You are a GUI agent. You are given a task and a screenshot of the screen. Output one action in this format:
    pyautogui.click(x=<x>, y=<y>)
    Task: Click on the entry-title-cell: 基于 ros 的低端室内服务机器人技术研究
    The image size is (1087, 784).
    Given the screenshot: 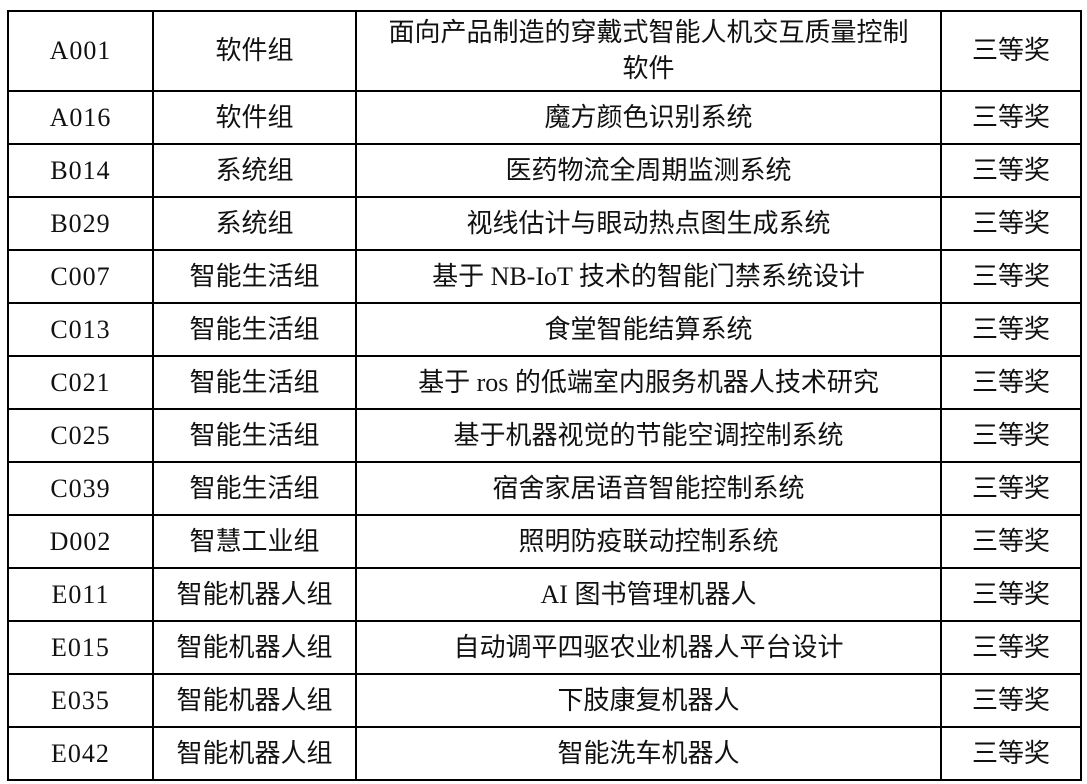 What is the action you would take?
    pyautogui.click(x=648, y=382)
    